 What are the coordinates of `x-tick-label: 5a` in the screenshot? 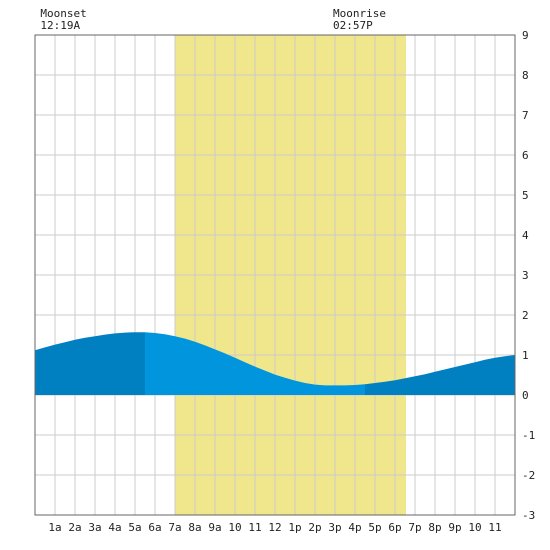 It's located at (134, 527).